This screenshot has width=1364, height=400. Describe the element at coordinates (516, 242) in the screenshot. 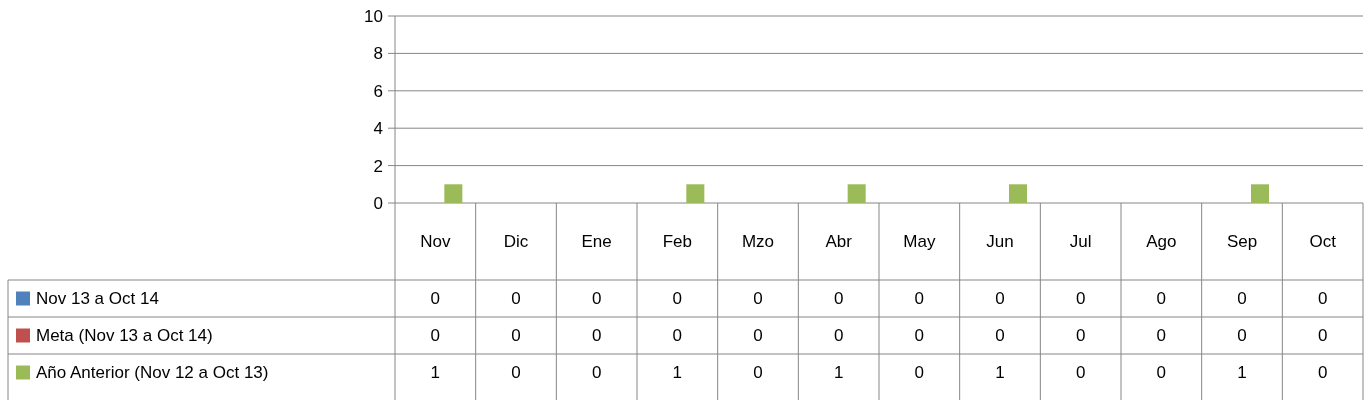

I see `x-tick-label: Dic` at that location.